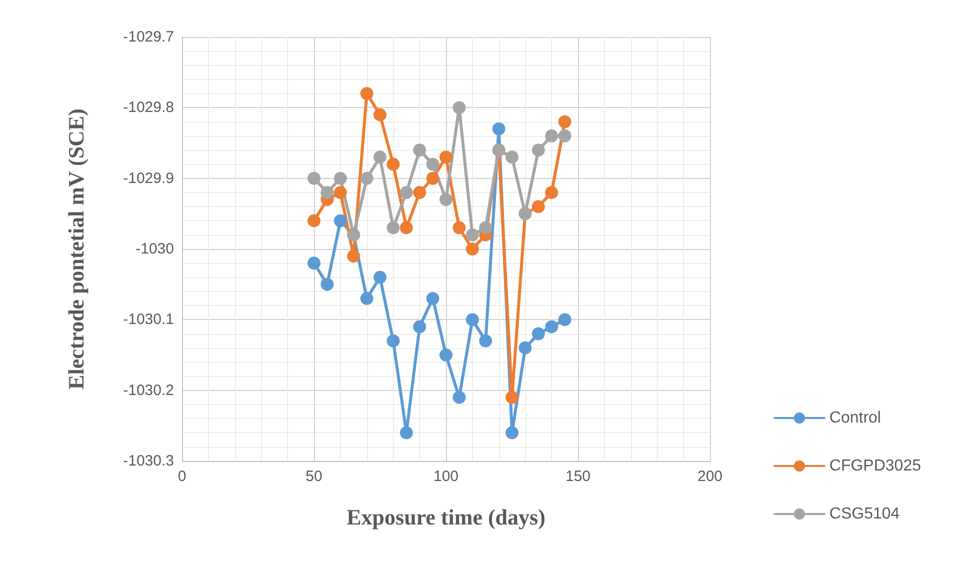 The image size is (956, 580). I want to click on y-tick-label: -1030.1, so click(148, 319).